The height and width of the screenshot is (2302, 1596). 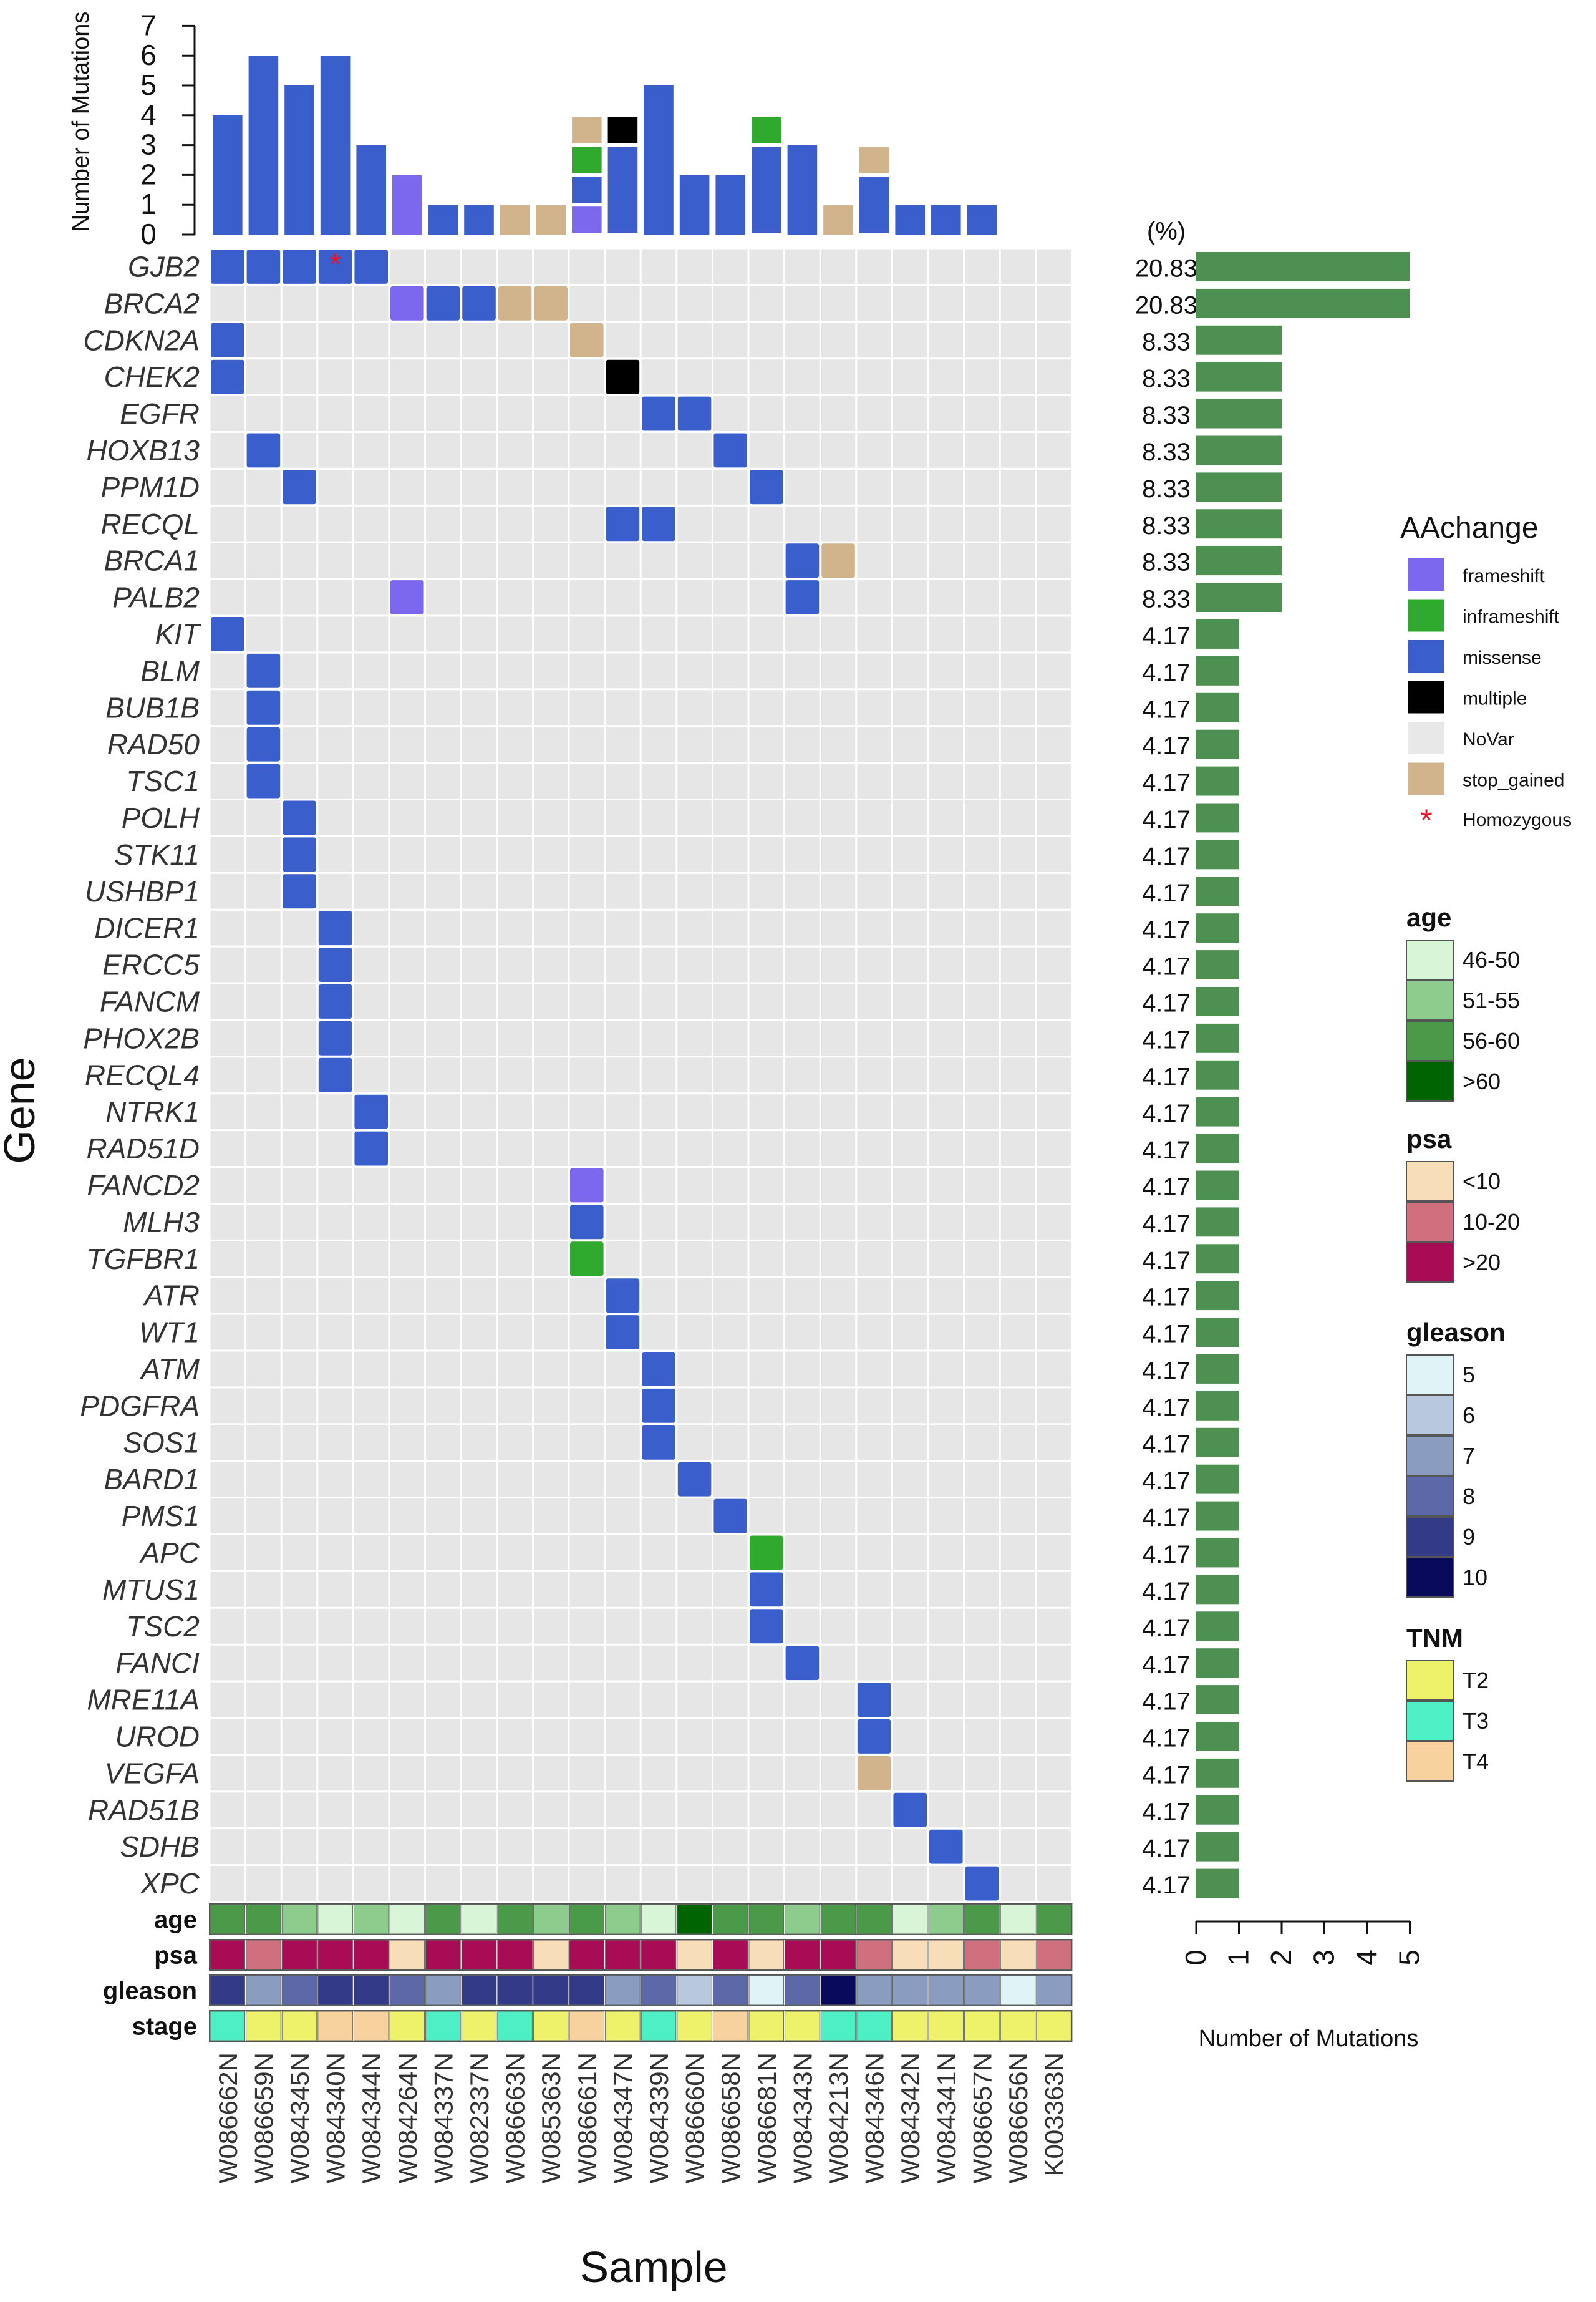 What do you see at coordinates (1430, 1721) in the screenshot?
I see `legend-swatch-stage` at bounding box center [1430, 1721].